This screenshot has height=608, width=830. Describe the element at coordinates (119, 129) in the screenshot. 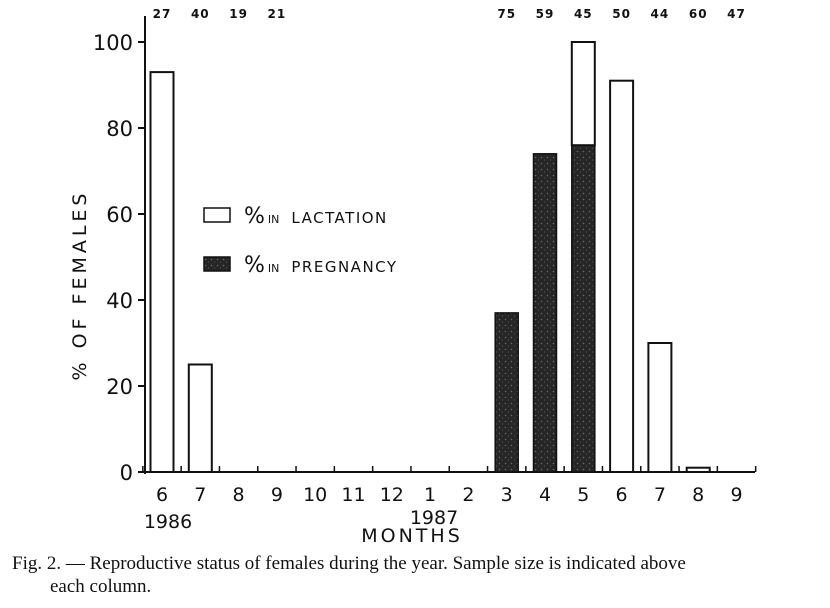

I see `y-tick-label: 80` at that location.